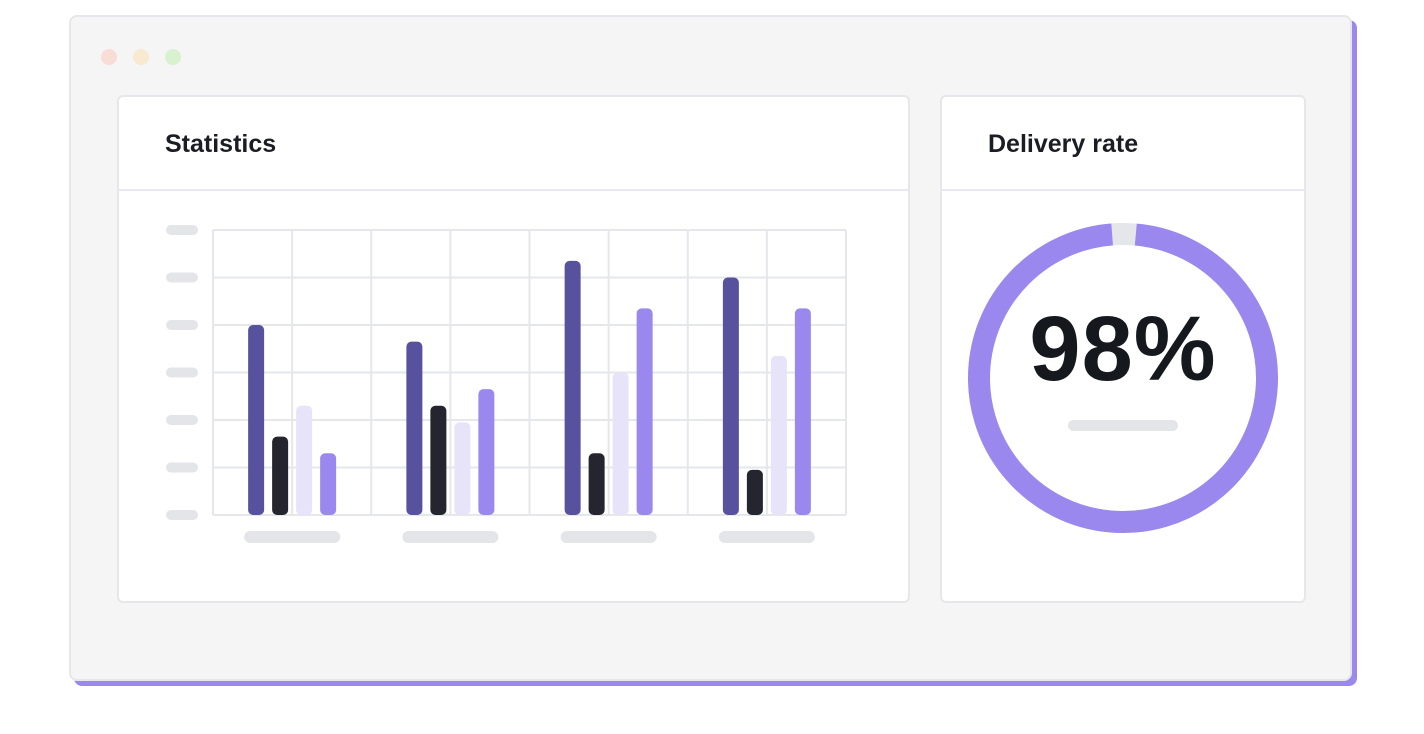 The height and width of the screenshot is (734, 1424). I want to click on statistics-title: Statistics, so click(221, 143).